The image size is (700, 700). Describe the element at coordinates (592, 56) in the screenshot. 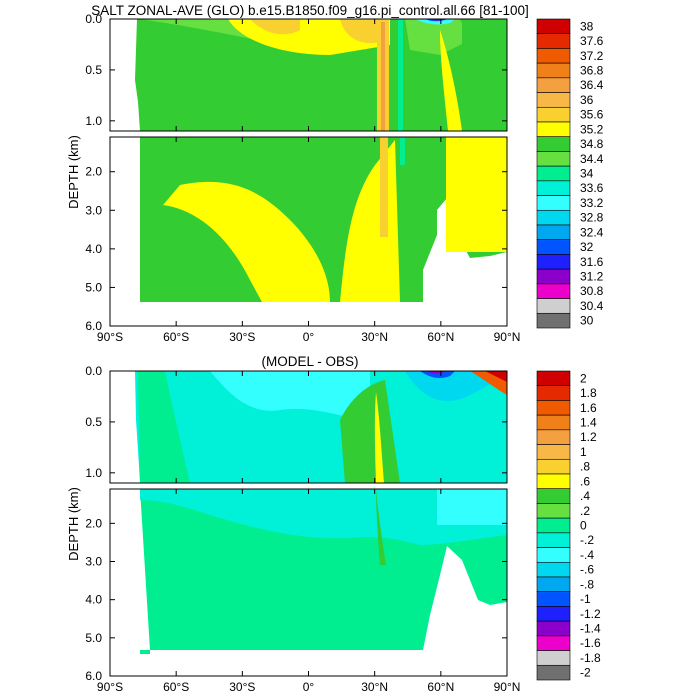

I see `colorbar-label: 37.2` at that location.